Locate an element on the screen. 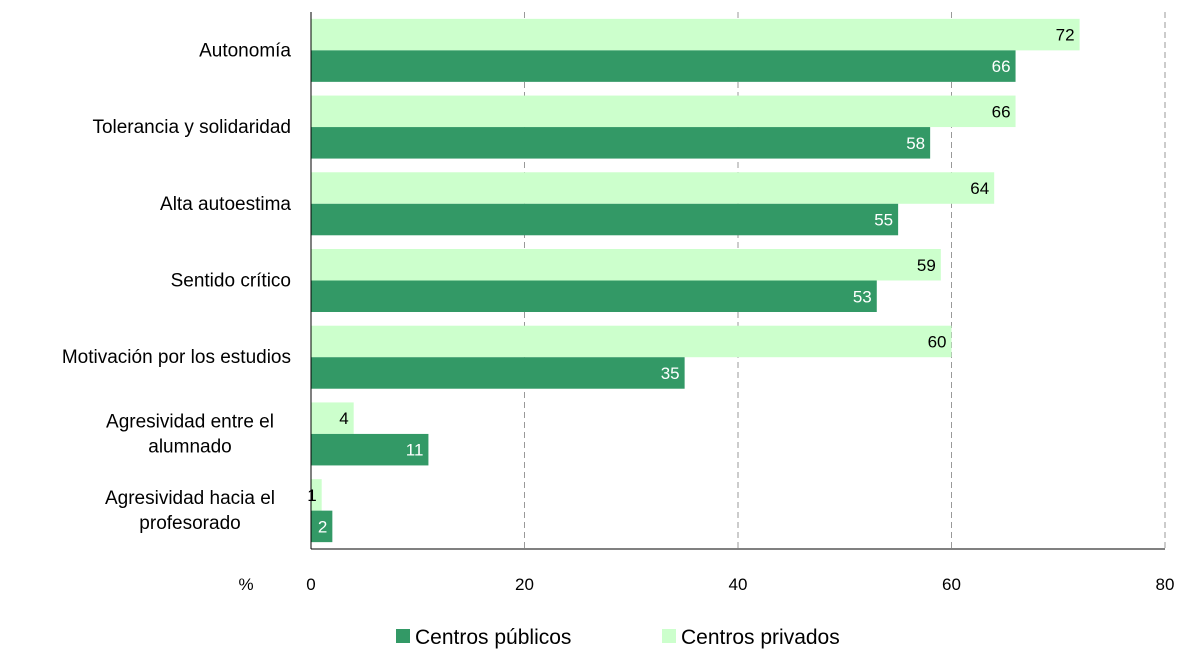 This screenshot has width=1179, height=651. category-label: alumnado is located at coordinates (189, 446).